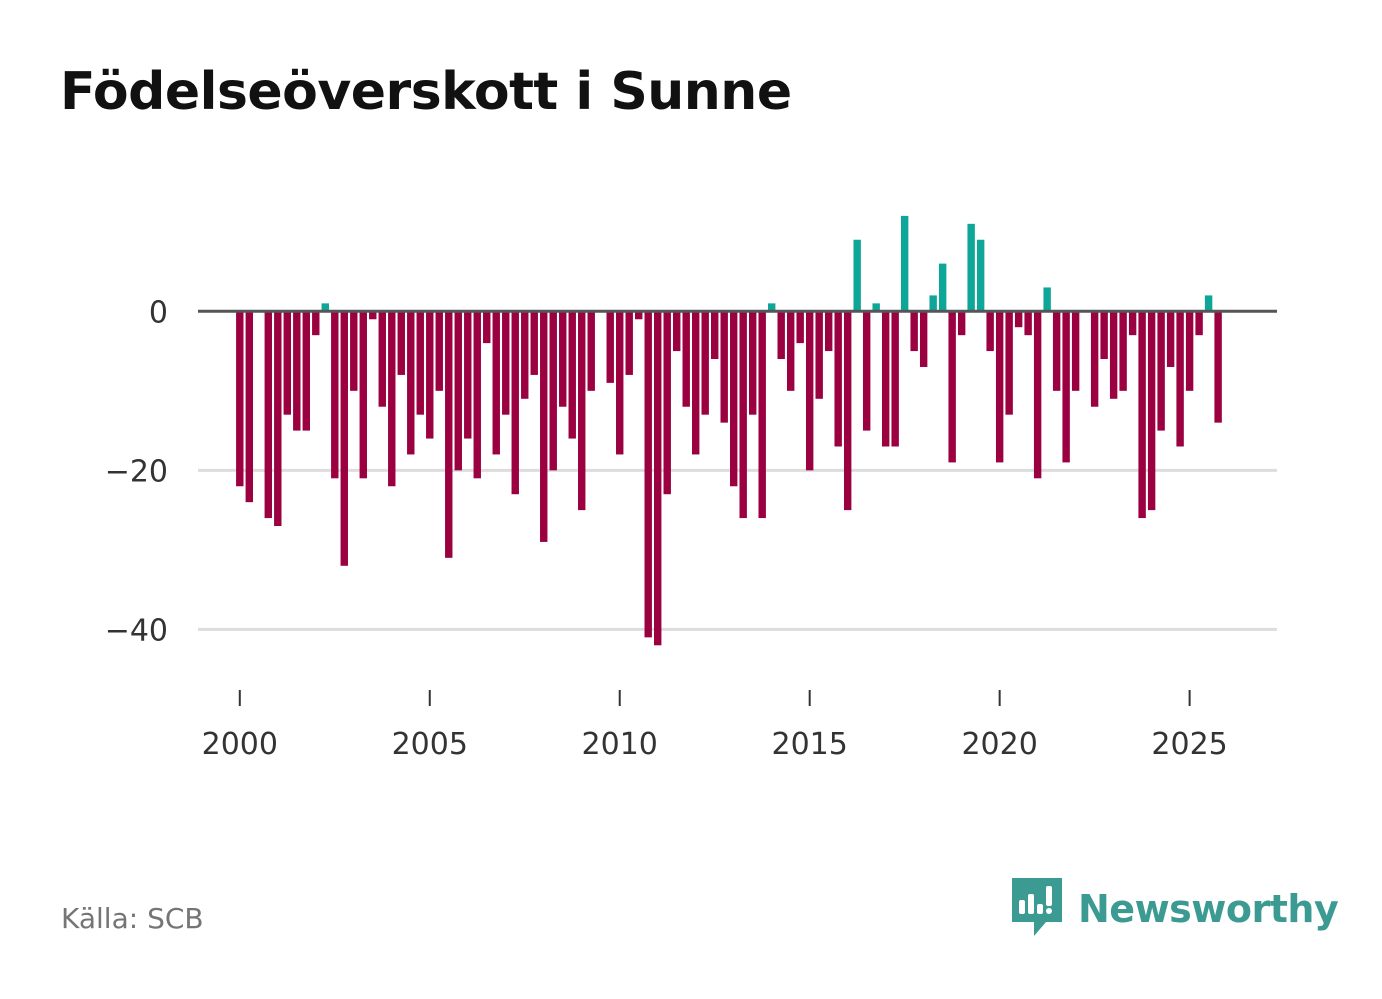  I want to click on brand-logo: Newsworthy, so click(1175, 909).